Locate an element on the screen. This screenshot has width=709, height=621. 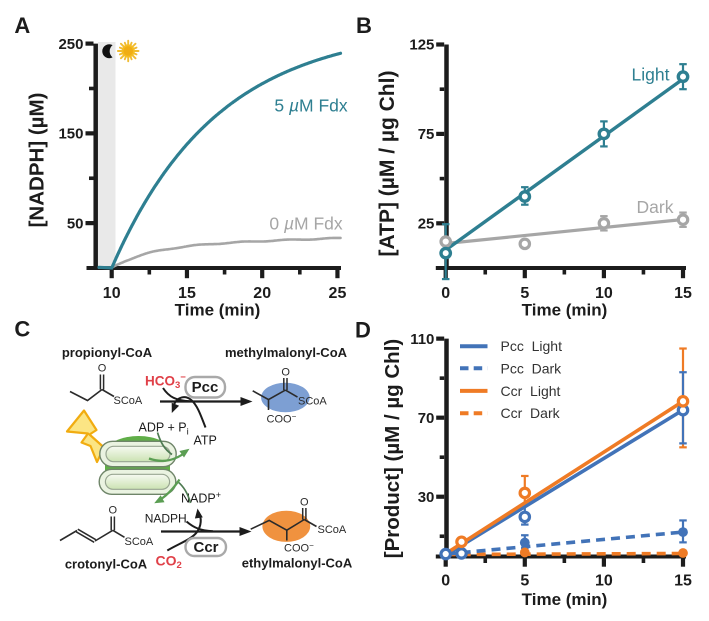
svg-text: 75 is located at coordinates (426, 134).